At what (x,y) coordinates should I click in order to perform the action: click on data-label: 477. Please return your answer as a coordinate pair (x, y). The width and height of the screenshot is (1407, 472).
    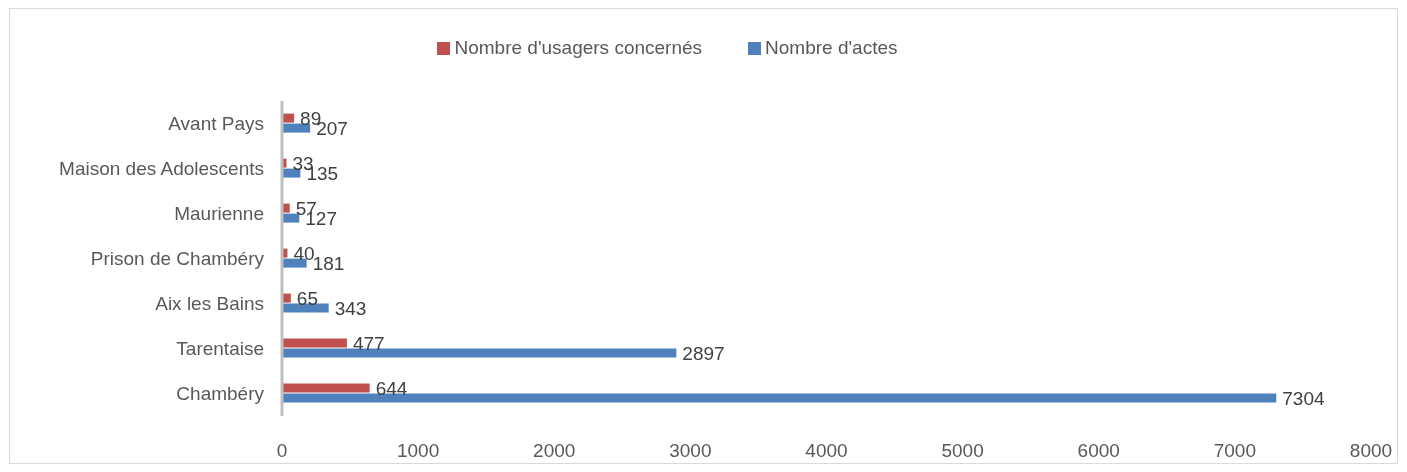
    Looking at the image, I should click on (368, 343).